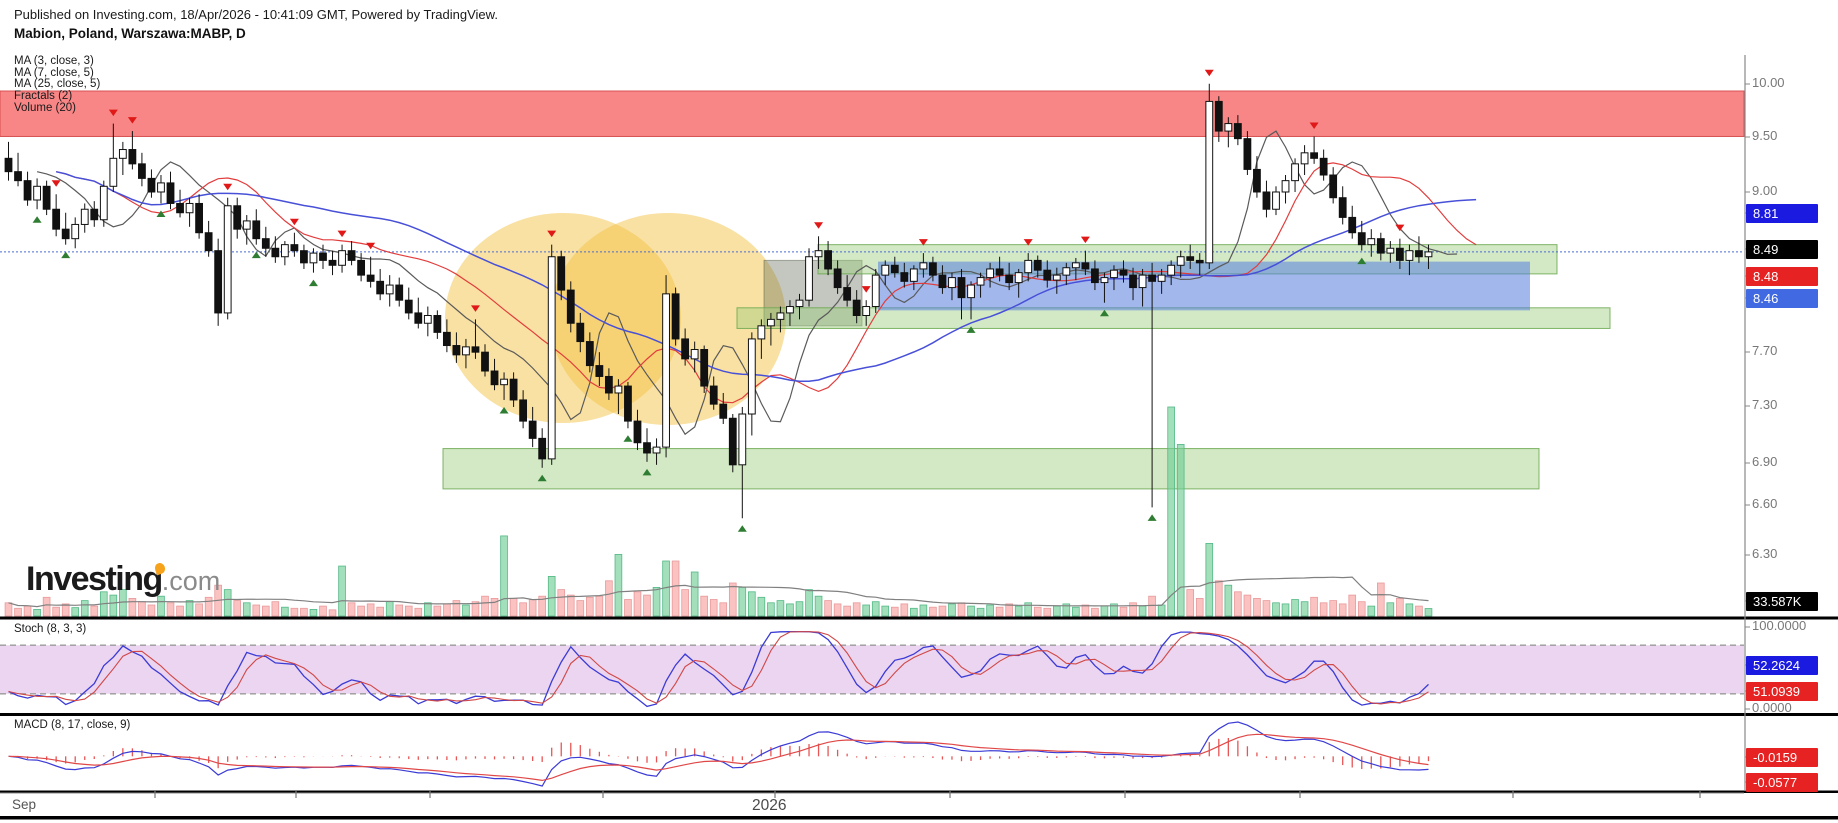  What do you see at coordinates (43, 96) in the screenshot?
I see `legend-fractals: Fractals (2)` at bounding box center [43, 96].